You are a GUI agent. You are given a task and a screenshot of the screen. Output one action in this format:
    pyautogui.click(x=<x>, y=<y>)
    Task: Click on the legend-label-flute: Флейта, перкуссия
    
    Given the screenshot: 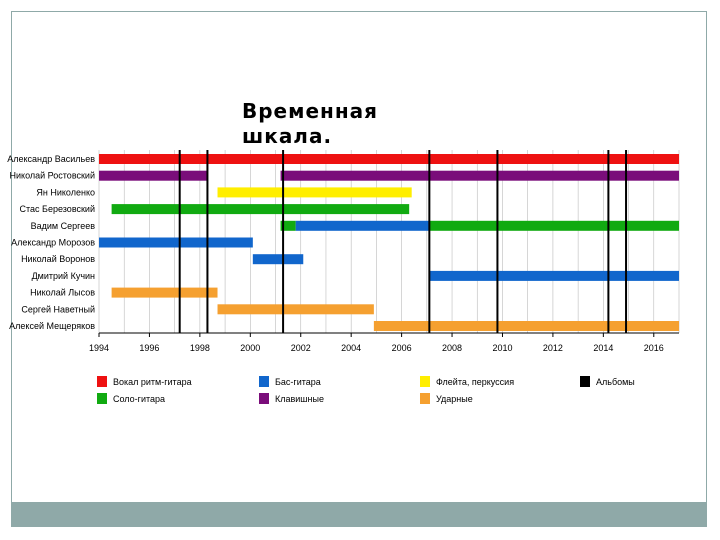 What is the action you would take?
    pyautogui.click(x=475, y=382)
    